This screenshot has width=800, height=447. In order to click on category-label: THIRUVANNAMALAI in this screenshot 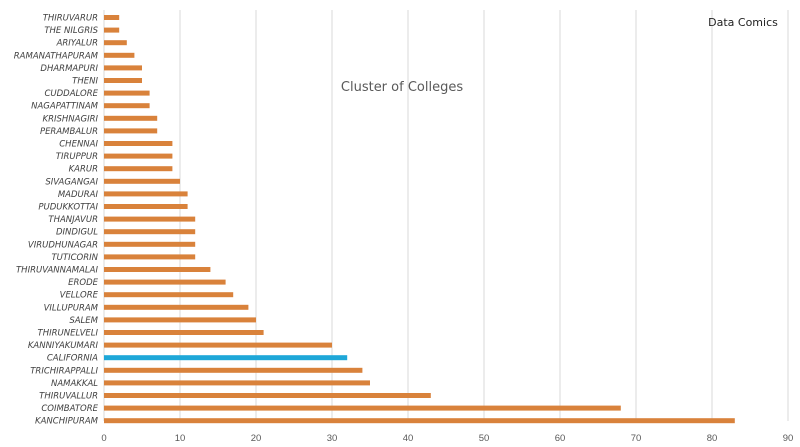, I will do `click(57, 271)`.